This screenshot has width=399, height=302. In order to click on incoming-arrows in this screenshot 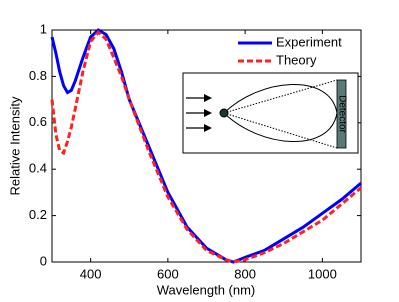, I will do `click(199, 113)`.